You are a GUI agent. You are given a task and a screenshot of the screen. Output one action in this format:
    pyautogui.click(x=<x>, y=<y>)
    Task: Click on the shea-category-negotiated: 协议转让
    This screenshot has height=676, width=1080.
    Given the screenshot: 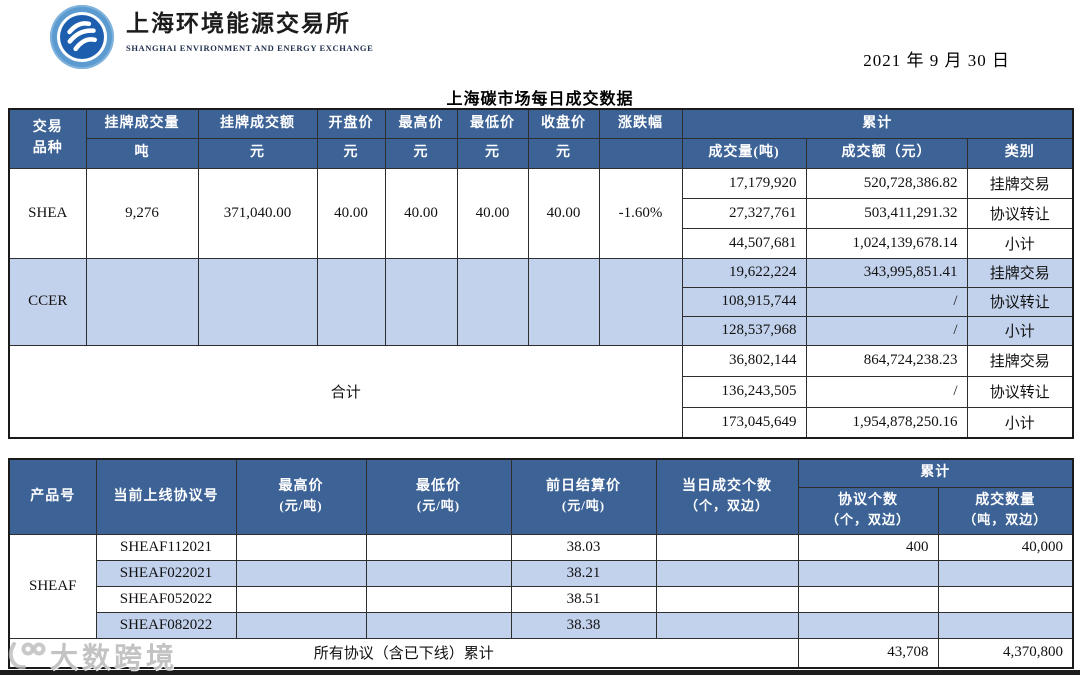 What is the action you would take?
    pyautogui.click(x=1020, y=213)
    